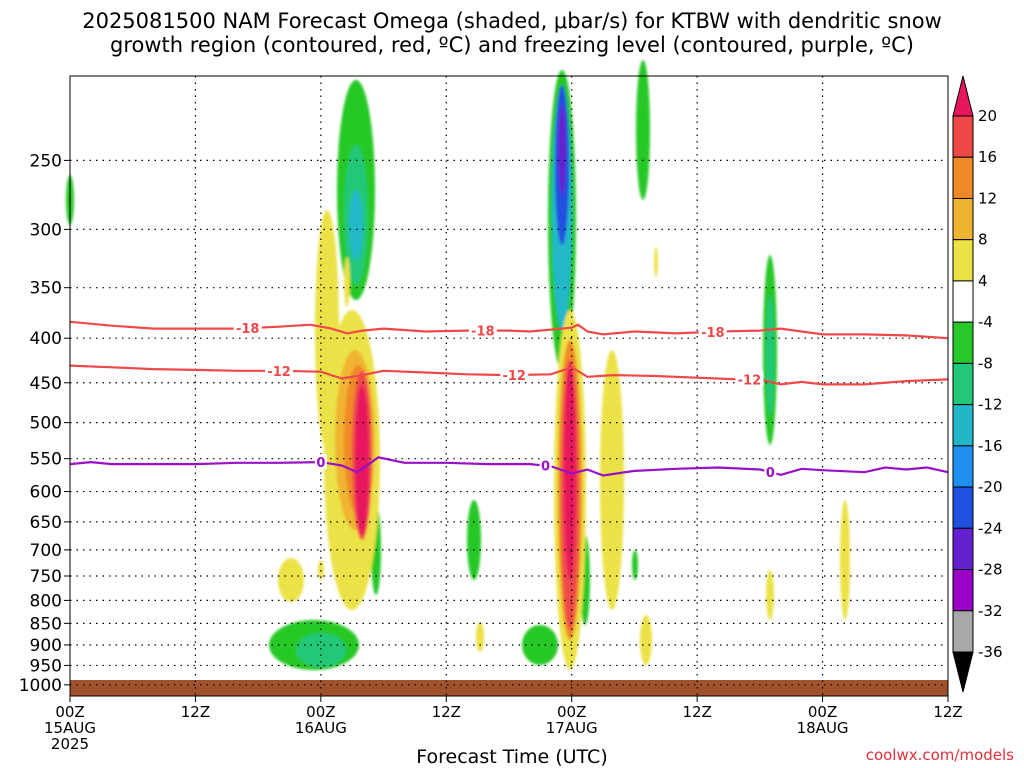  I want to click on y-tick-label: 250, so click(46, 161).